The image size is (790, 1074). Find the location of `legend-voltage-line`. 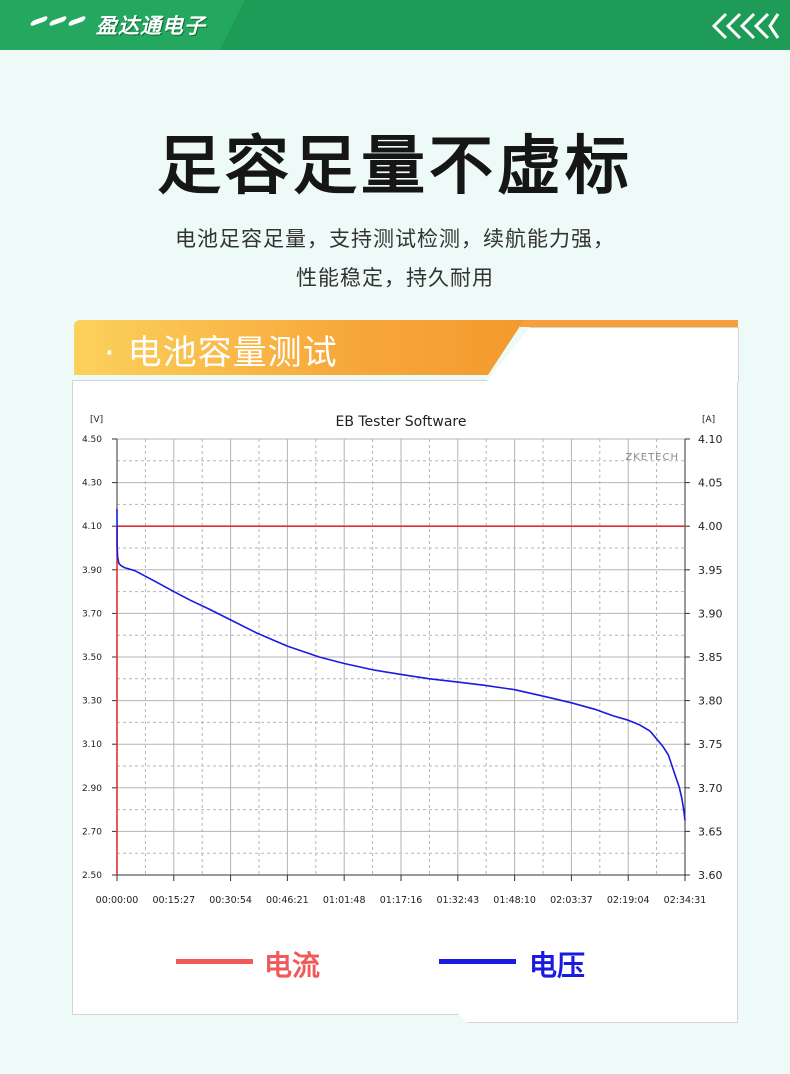

legend-voltage-line is located at coordinates (477, 961).